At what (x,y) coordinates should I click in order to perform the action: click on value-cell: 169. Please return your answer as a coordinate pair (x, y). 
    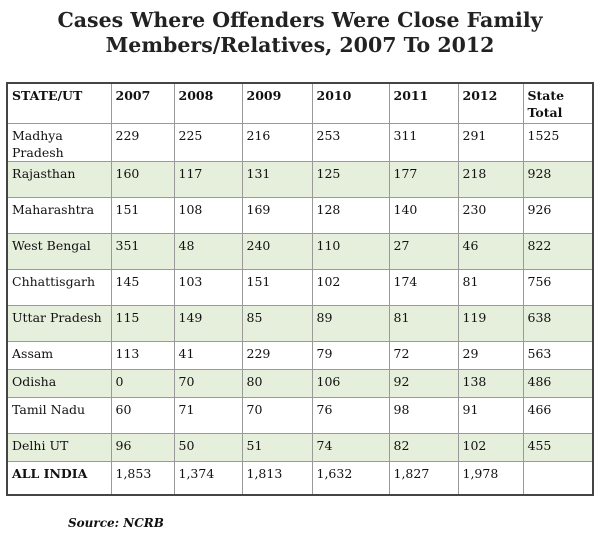
    Looking at the image, I should click on (277, 215).